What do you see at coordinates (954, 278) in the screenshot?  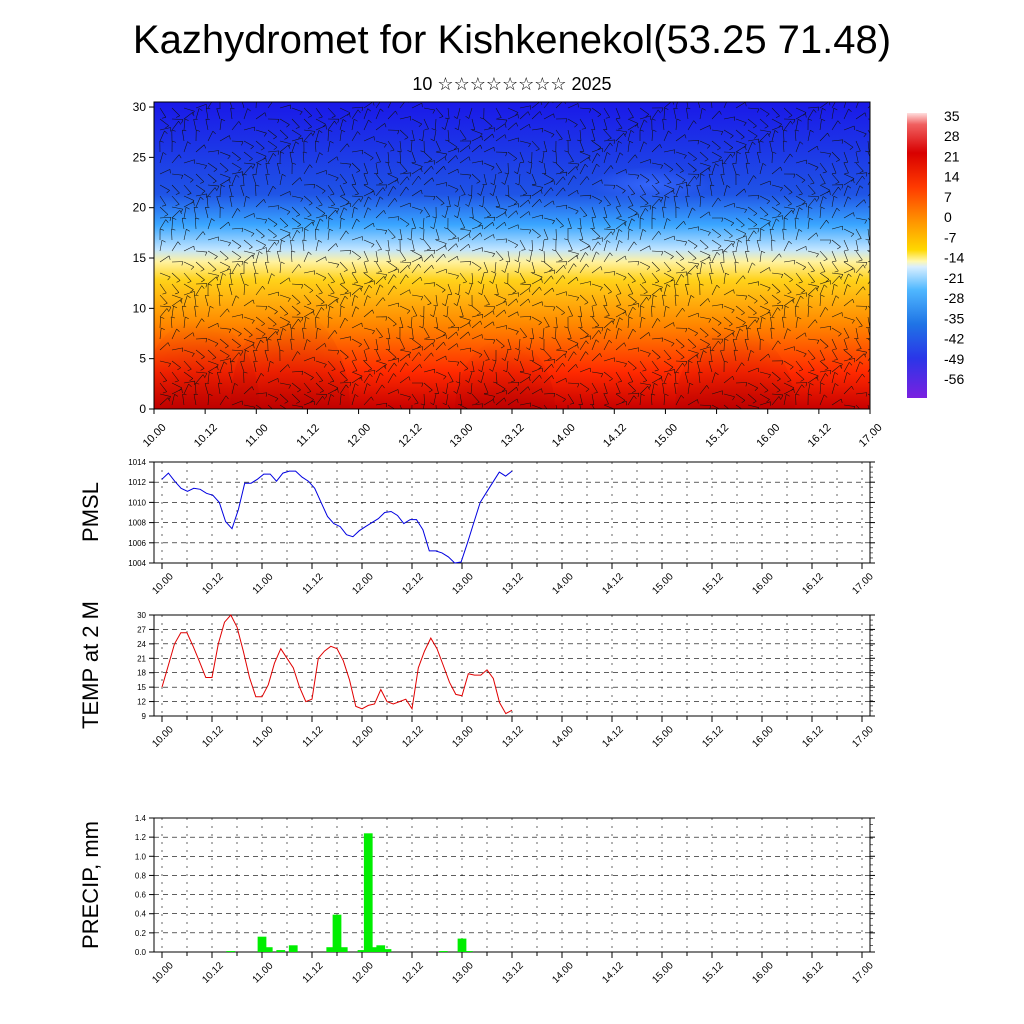 I see `colorbar-label: -21` at bounding box center [954, 278].